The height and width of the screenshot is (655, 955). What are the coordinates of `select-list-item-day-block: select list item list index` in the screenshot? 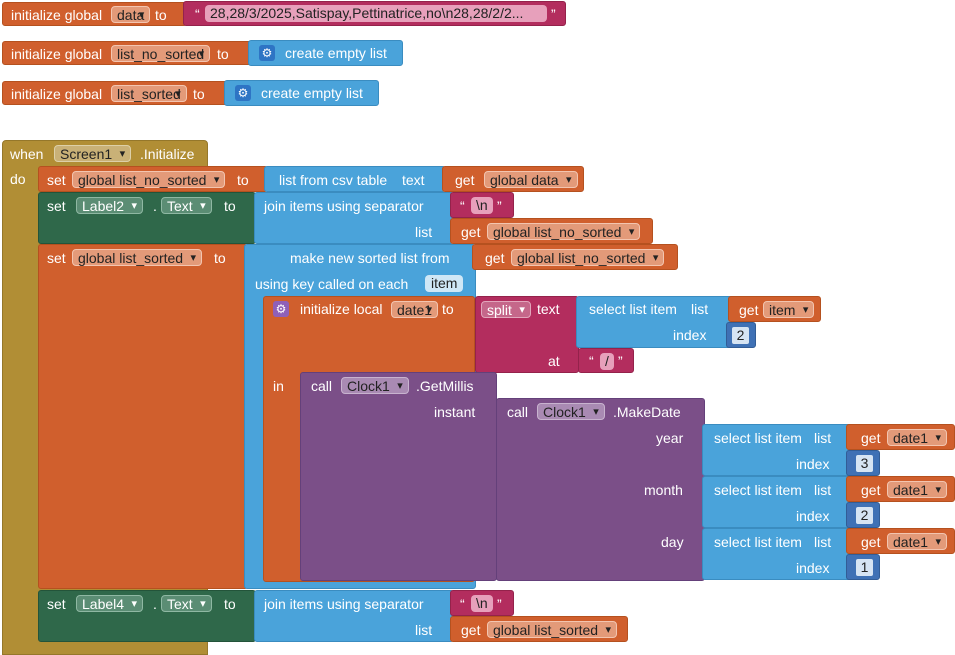 It's located at (778, 554).